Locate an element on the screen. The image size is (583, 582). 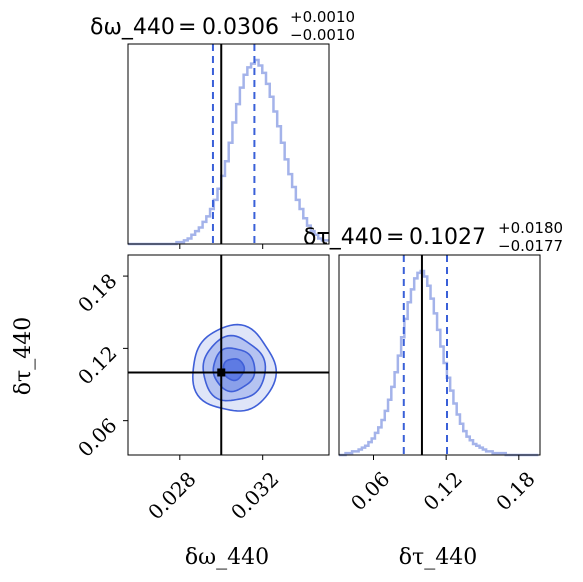
contour-ytick-label-2: 0.18 is located at coordinates (97, 293).